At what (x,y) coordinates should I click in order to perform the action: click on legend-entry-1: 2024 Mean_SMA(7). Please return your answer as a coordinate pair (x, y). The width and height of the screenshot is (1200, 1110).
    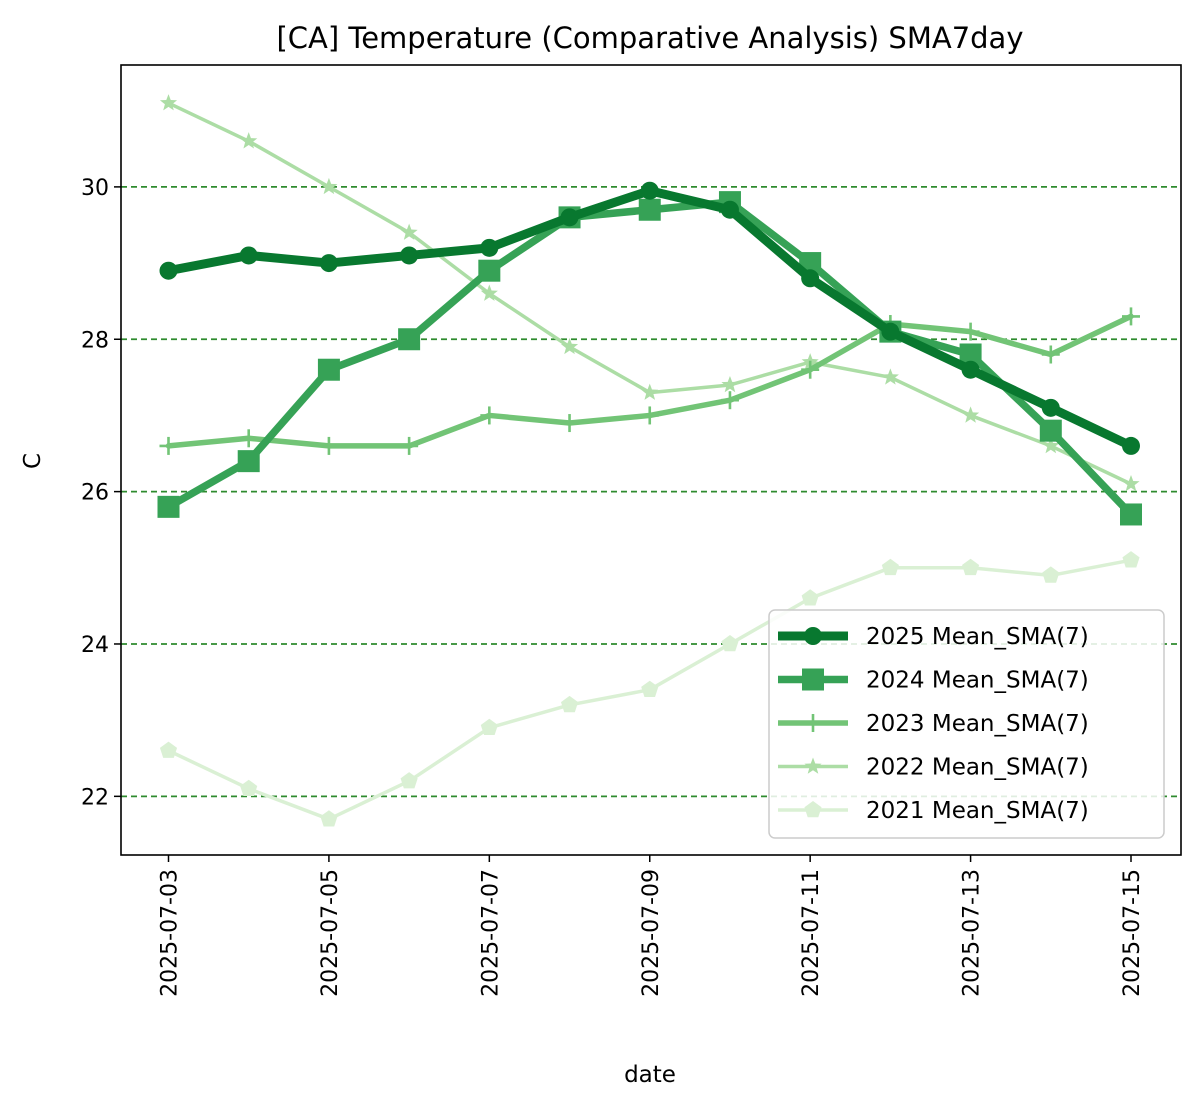
    Looking at the image, I should click on (933, 681).